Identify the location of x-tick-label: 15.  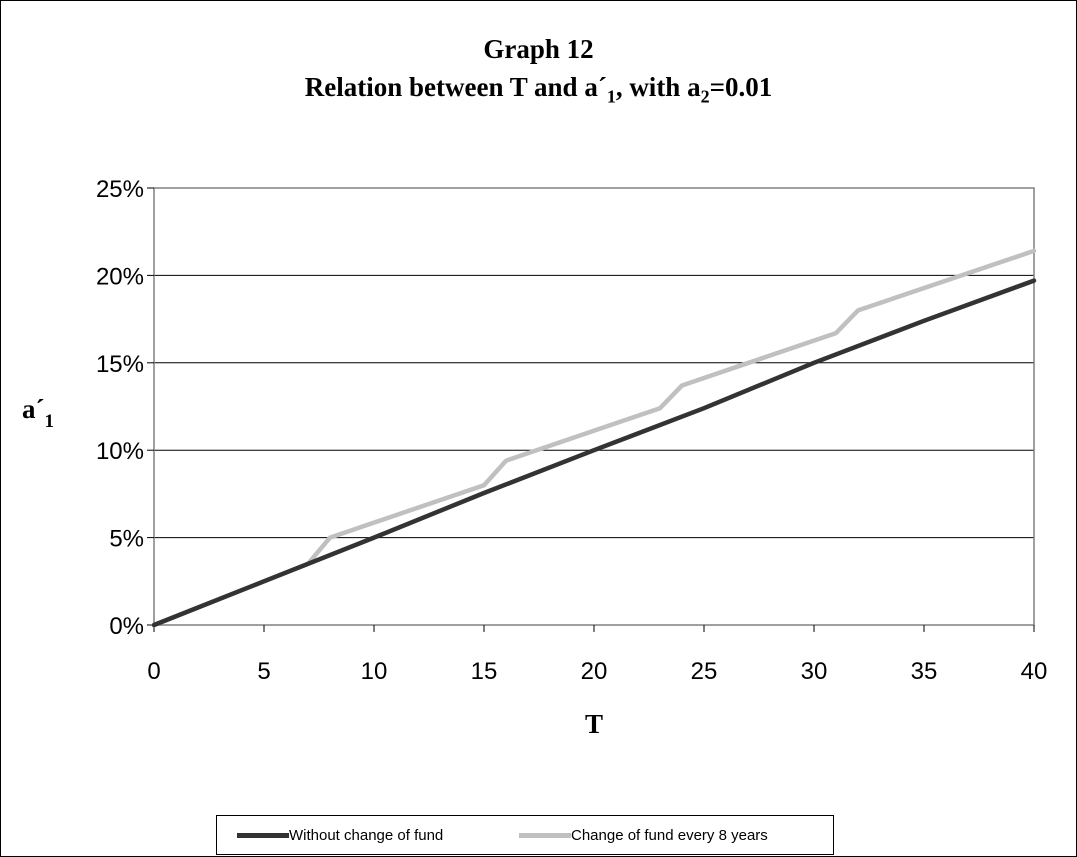
(484, 671).